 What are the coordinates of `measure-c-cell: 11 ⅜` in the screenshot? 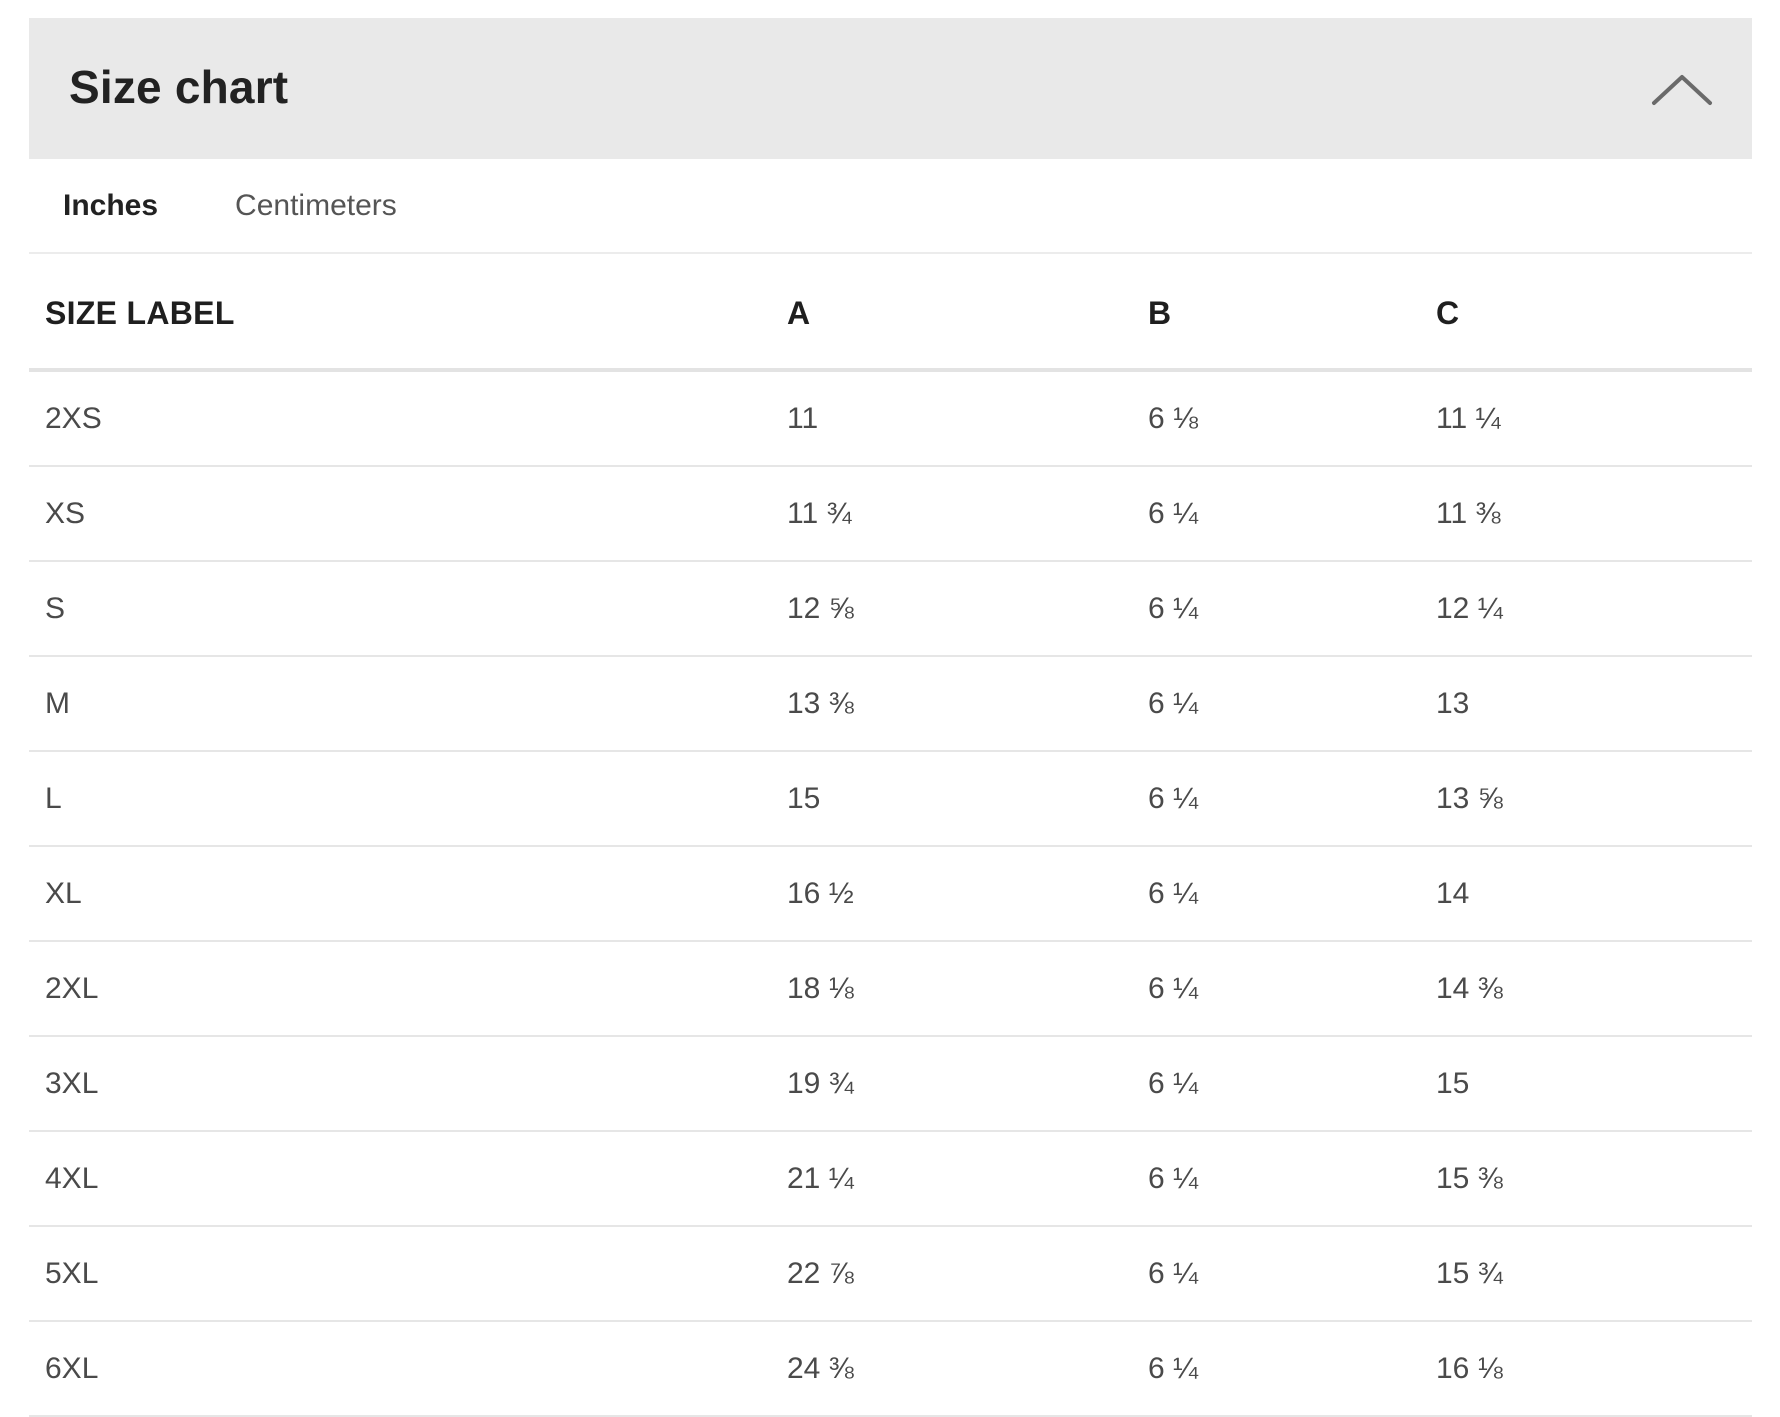 It's located at (1586, 514).